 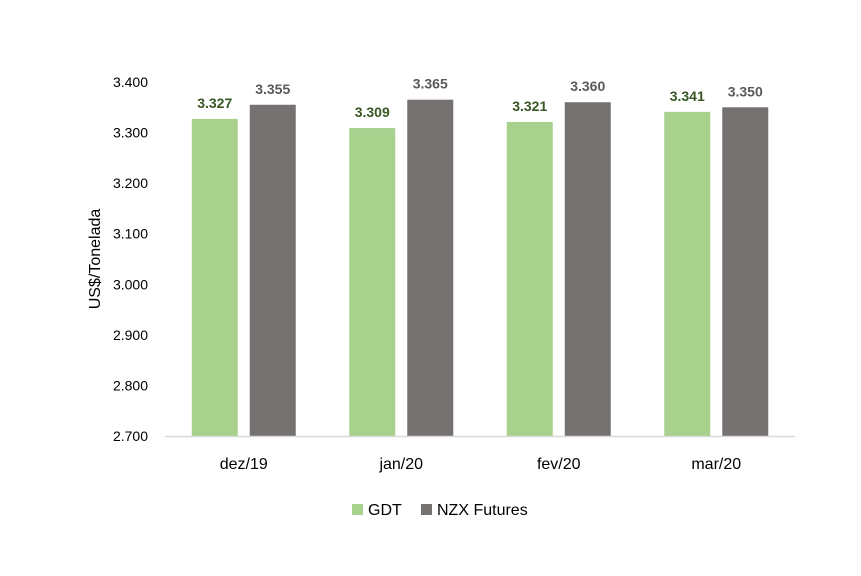 I want to click on legend-label: GDT, so click(x=385, y=510).